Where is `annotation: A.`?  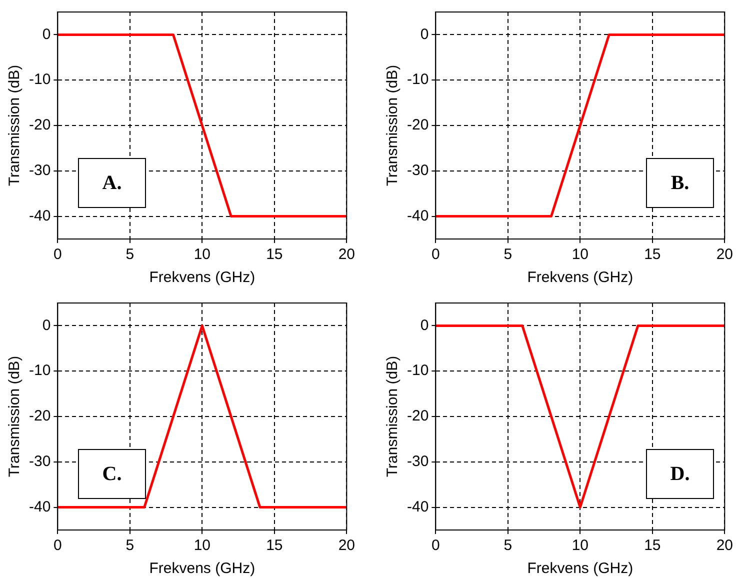
annotation: A. is located at coordinates (112, 183).